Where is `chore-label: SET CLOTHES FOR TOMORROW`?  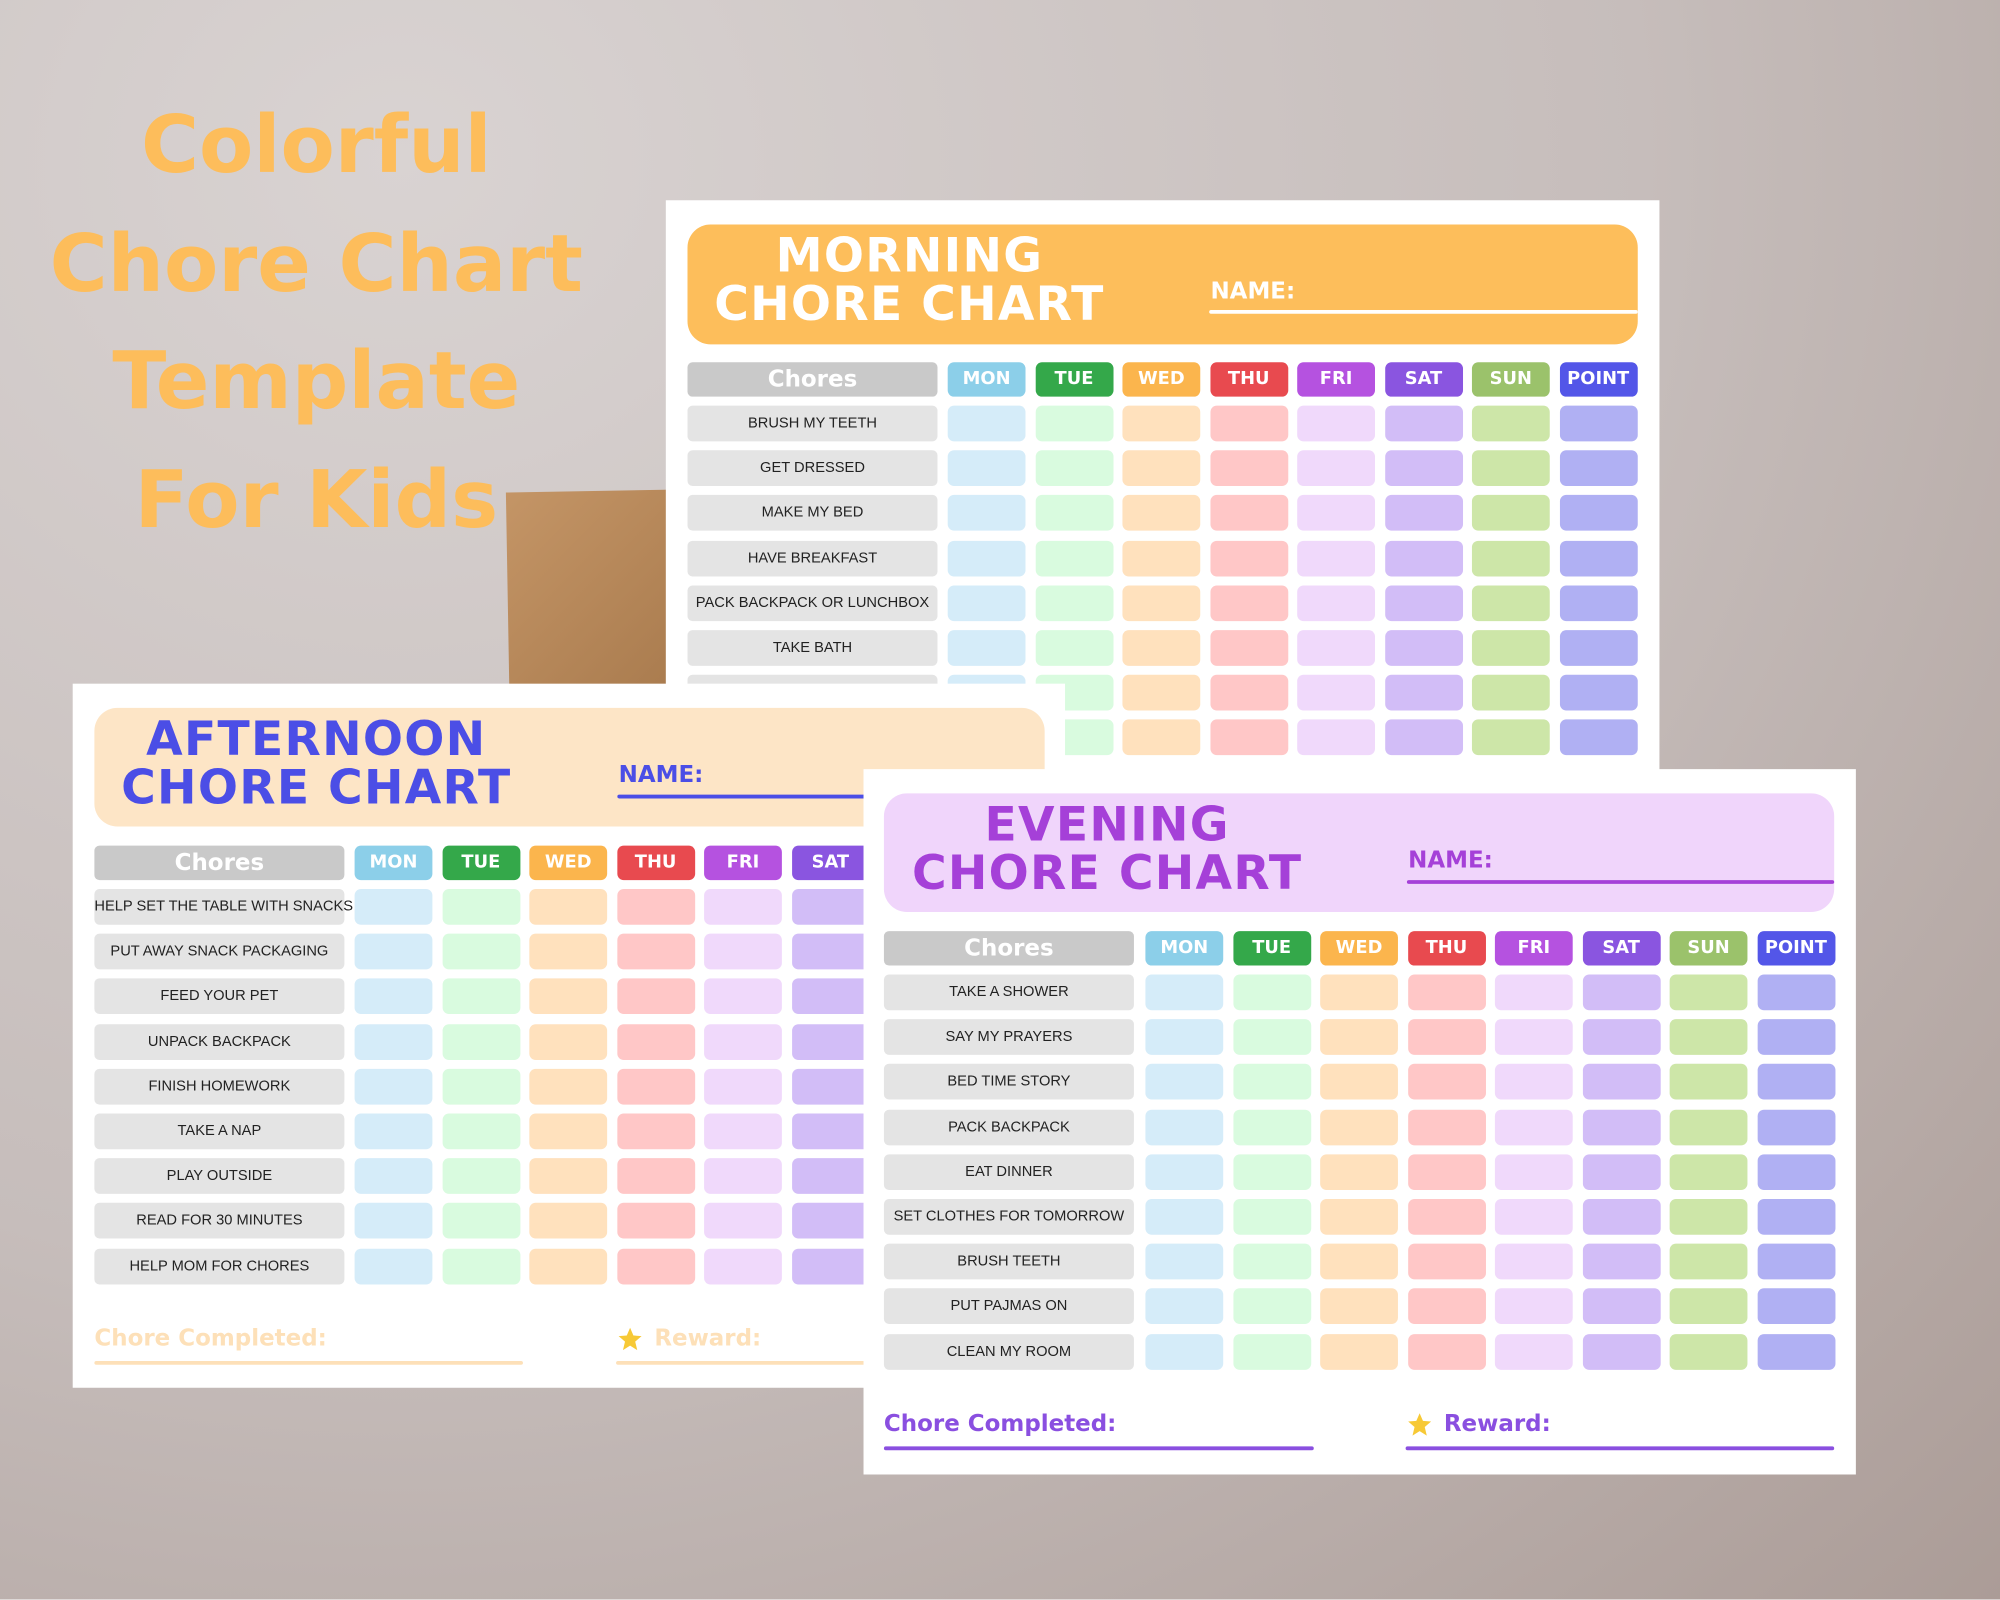 chore-label: SET CLOTHES FOR TOMORROW is located at coordinates (1008, 1216).